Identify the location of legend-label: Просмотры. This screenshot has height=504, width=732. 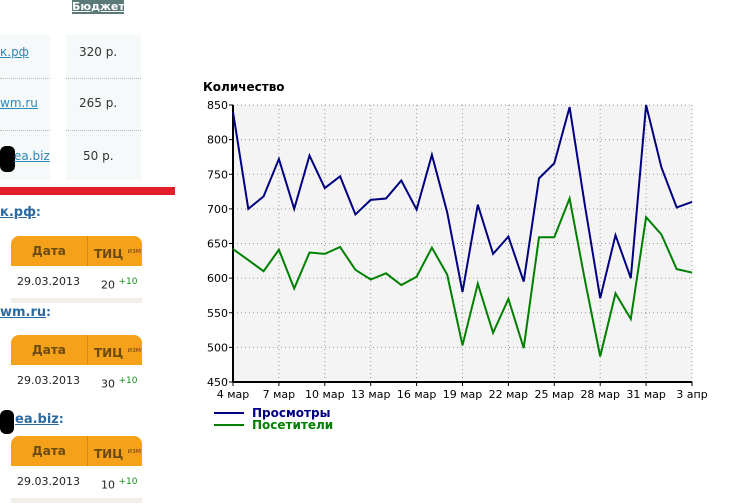
(291, 413).